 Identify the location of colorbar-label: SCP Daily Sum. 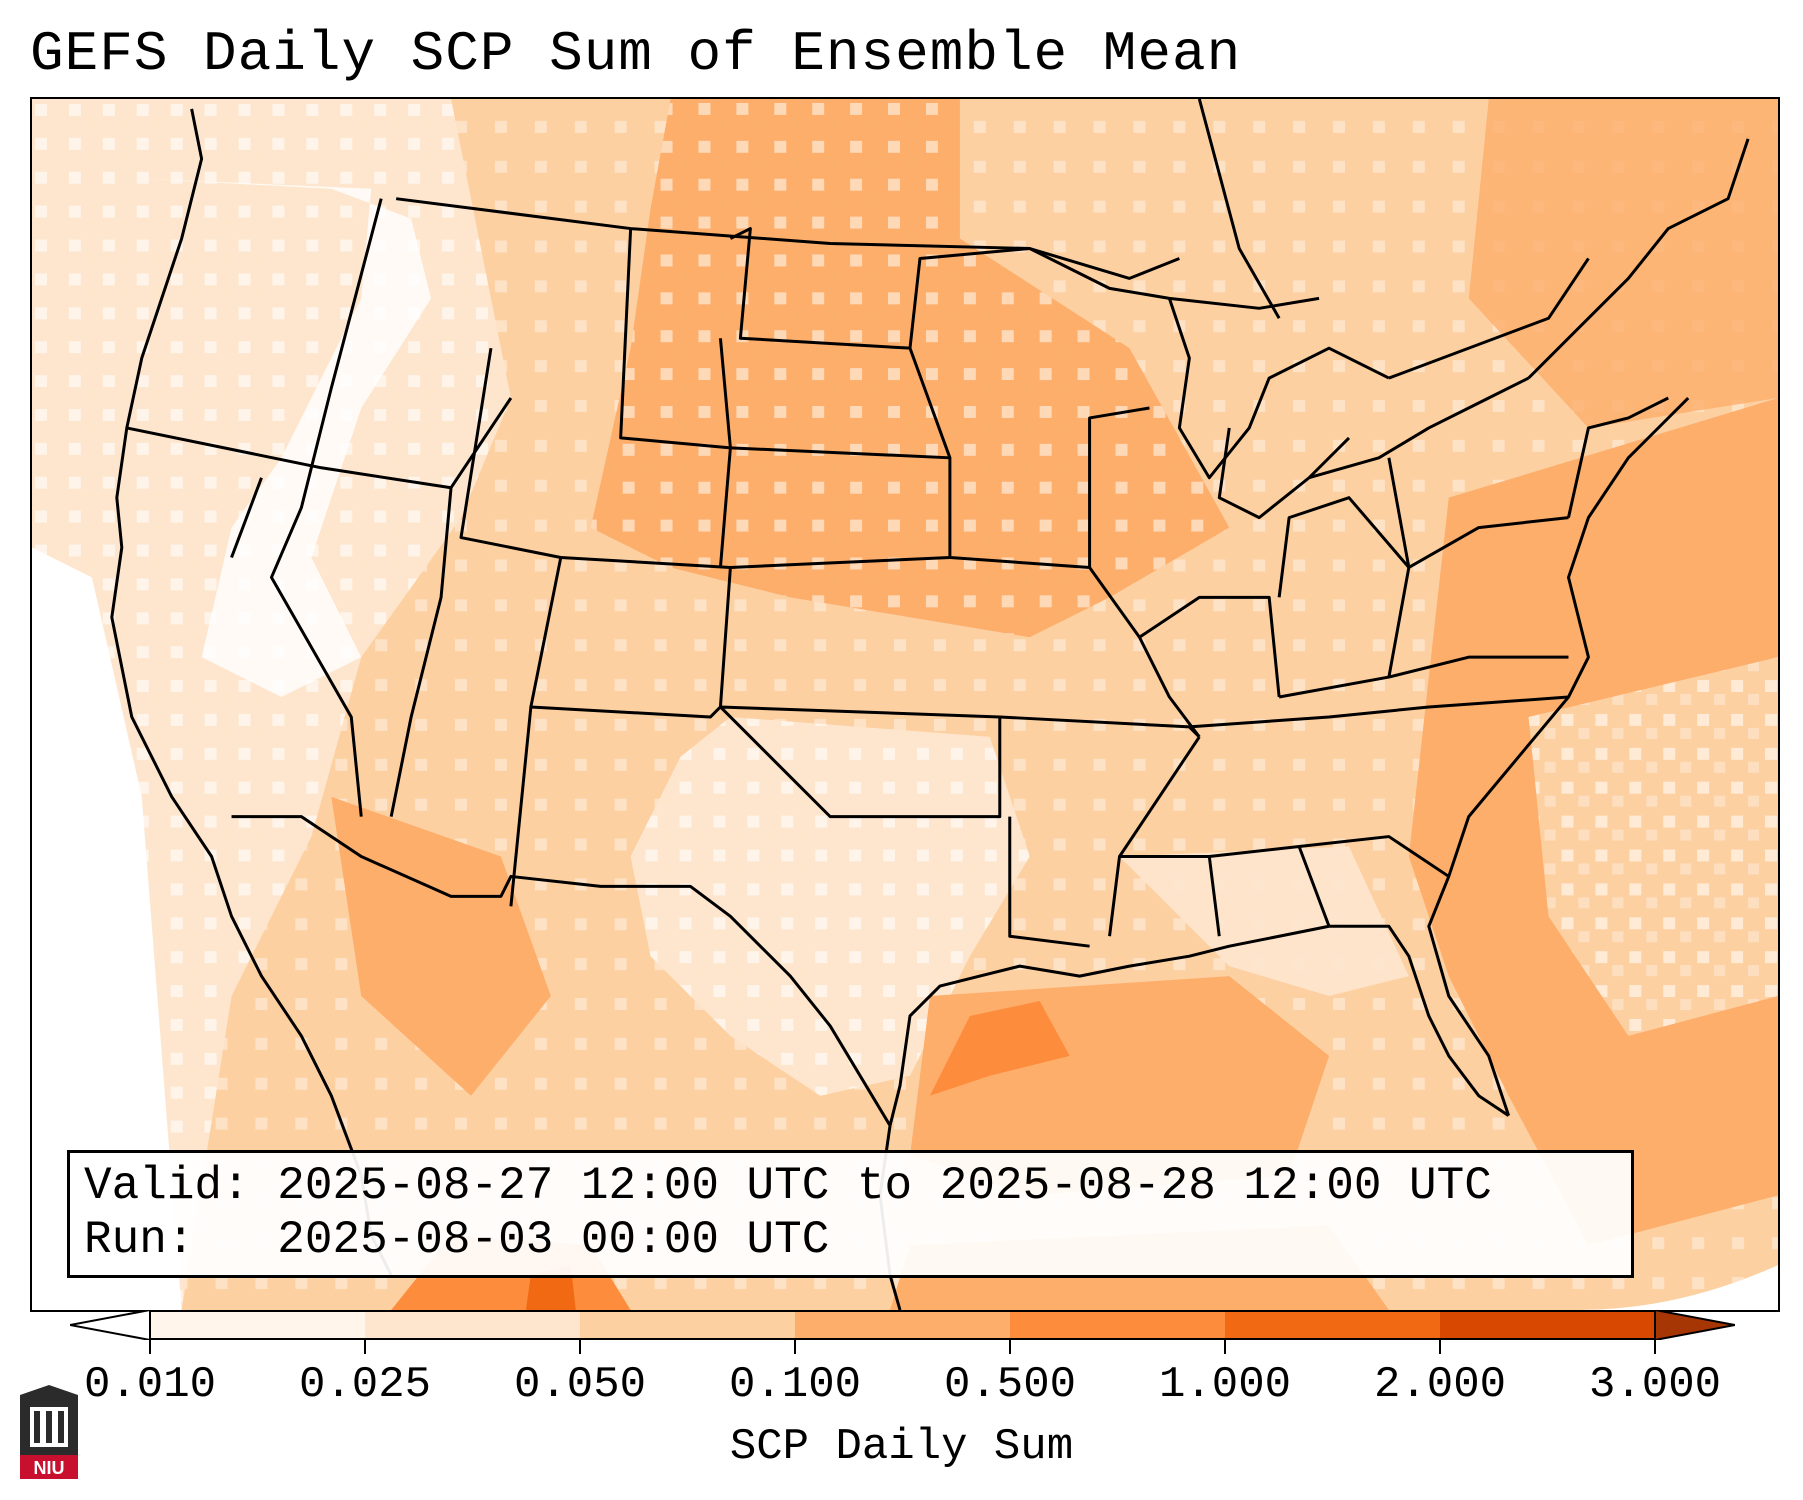
(901, 1447).